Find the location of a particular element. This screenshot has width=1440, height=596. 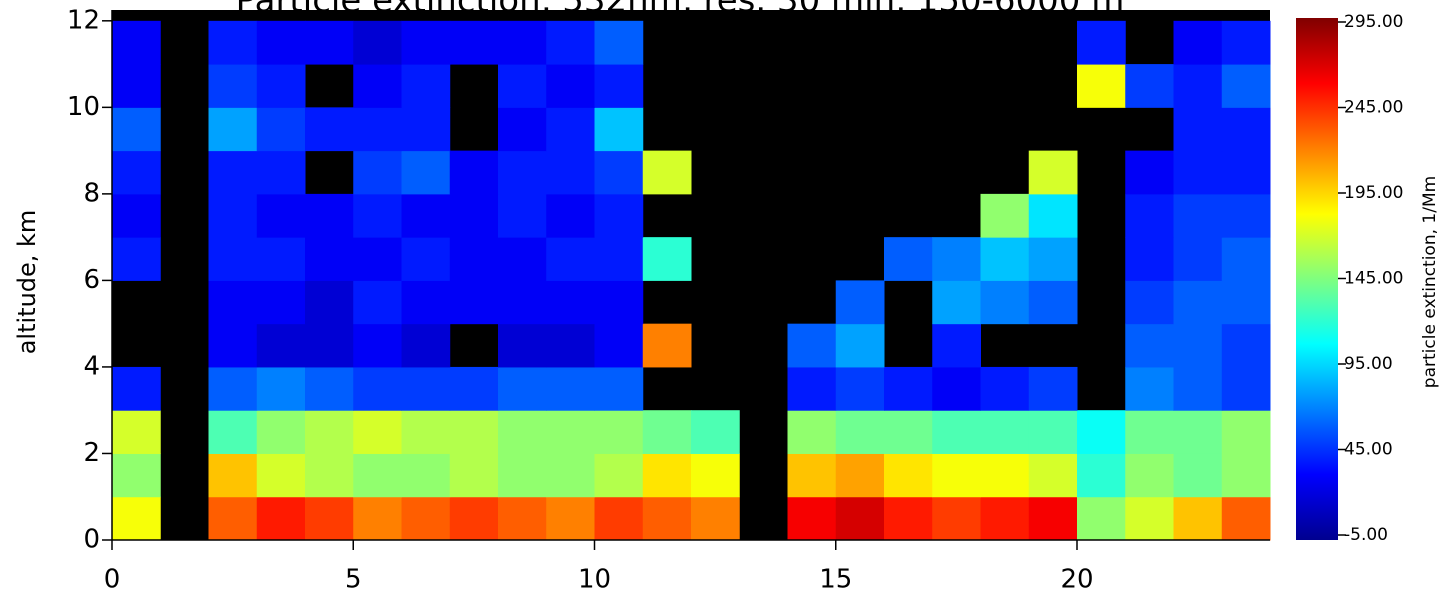

colorbar-tick-label: 145.00 is located at coordinates (1373, 279).